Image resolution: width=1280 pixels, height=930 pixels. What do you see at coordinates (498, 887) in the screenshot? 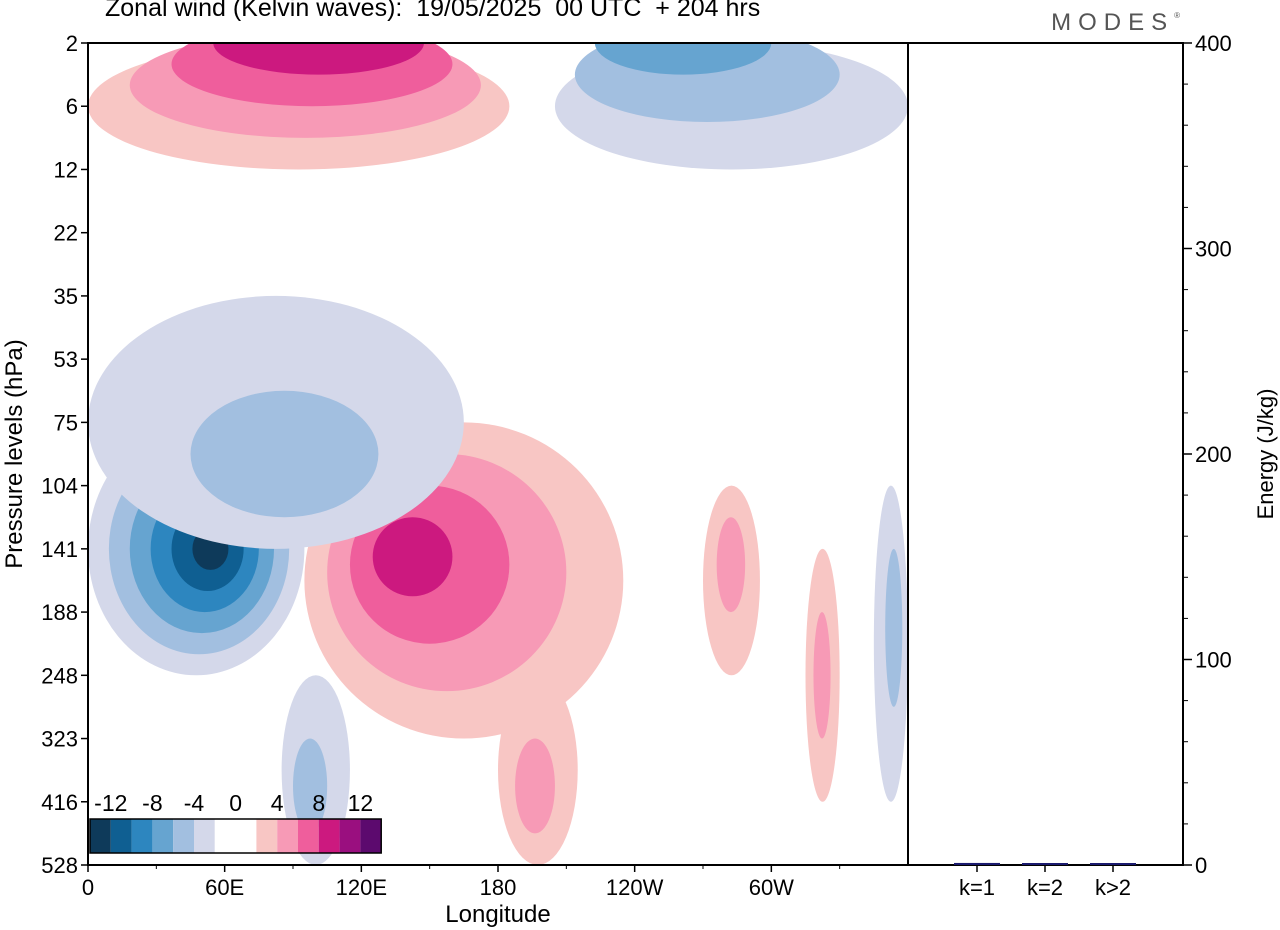
I see `x-tick-label: 180` at bounding box center [498, 887].